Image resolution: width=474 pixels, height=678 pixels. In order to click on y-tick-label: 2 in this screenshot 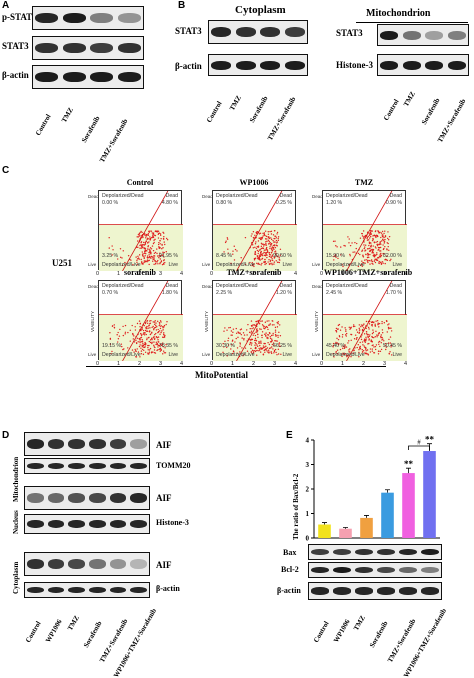, I will do `click(308, 490)`.